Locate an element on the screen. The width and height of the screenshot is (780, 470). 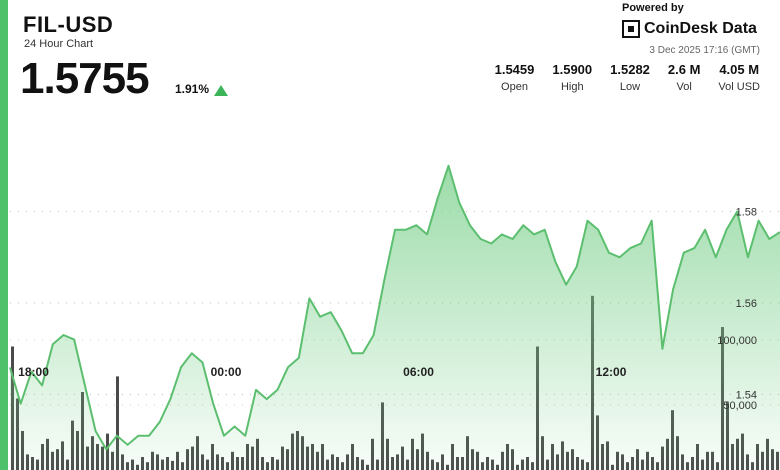
stat-value: 1.5282 is located at coordinates (630, 69).